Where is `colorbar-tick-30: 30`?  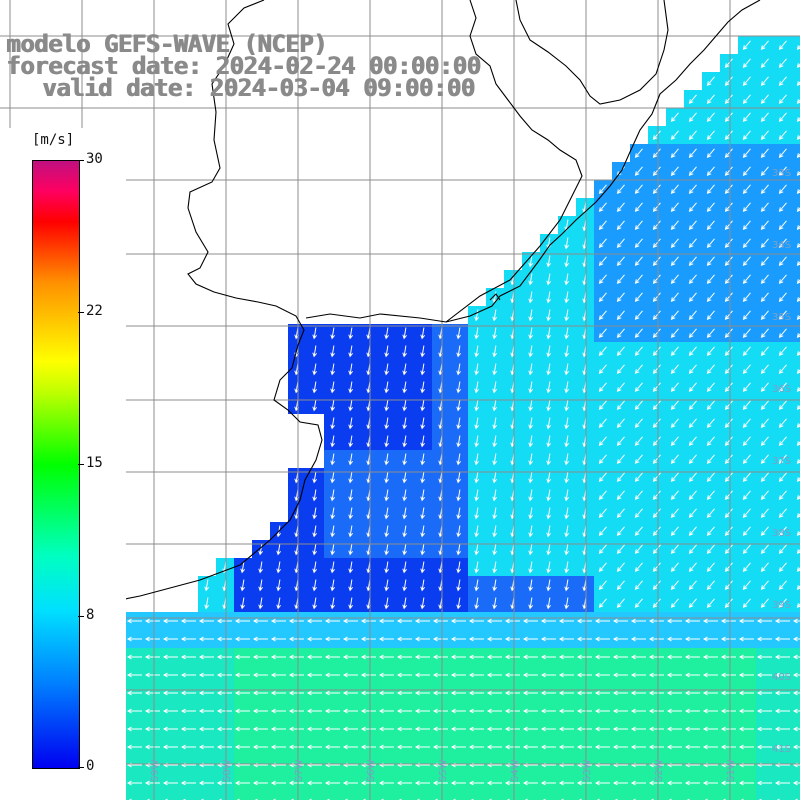 colorbar-tick-30: 30 is located at coordinates (94, 159).